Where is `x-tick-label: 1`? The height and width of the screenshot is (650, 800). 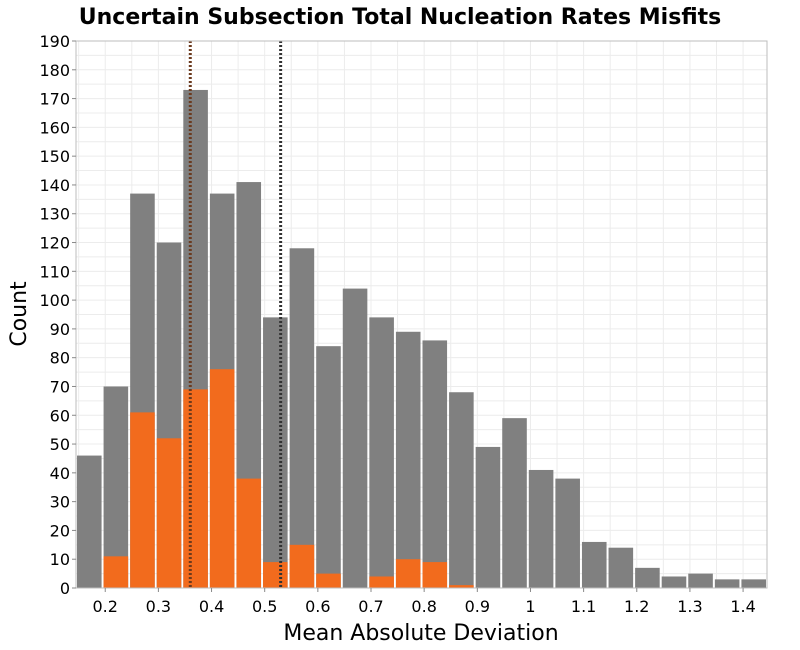 x-tick-label: 1 is located at coordinates (530, 606).